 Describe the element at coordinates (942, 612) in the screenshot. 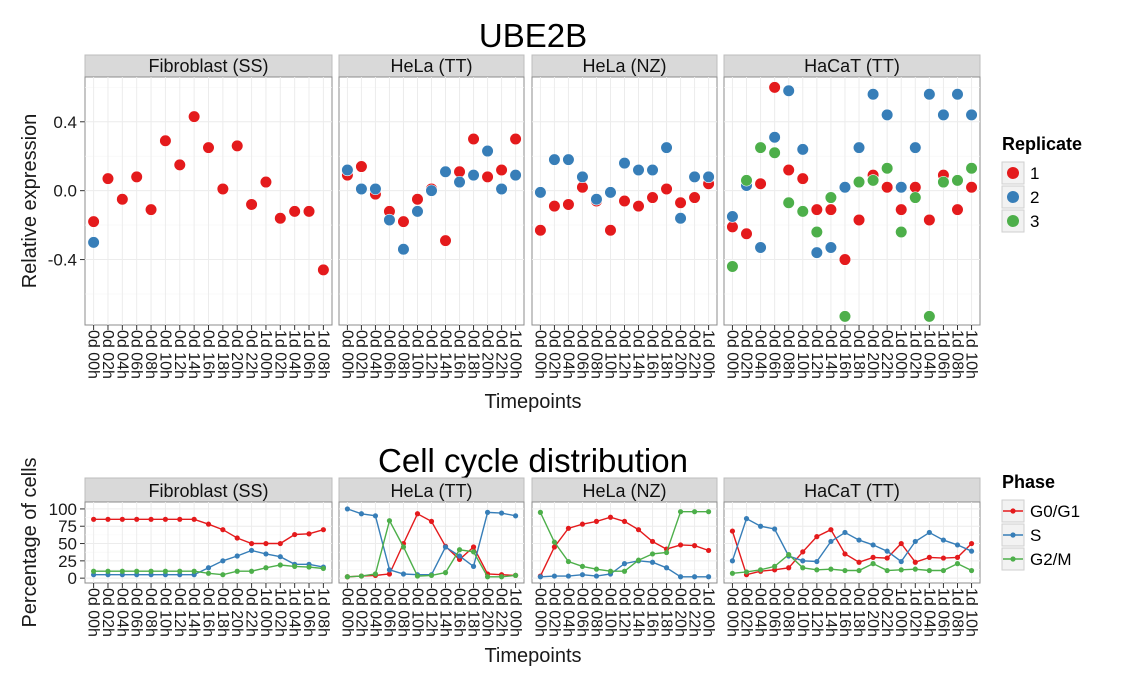

I see `x-tick-label: 1d 06h` at that location.